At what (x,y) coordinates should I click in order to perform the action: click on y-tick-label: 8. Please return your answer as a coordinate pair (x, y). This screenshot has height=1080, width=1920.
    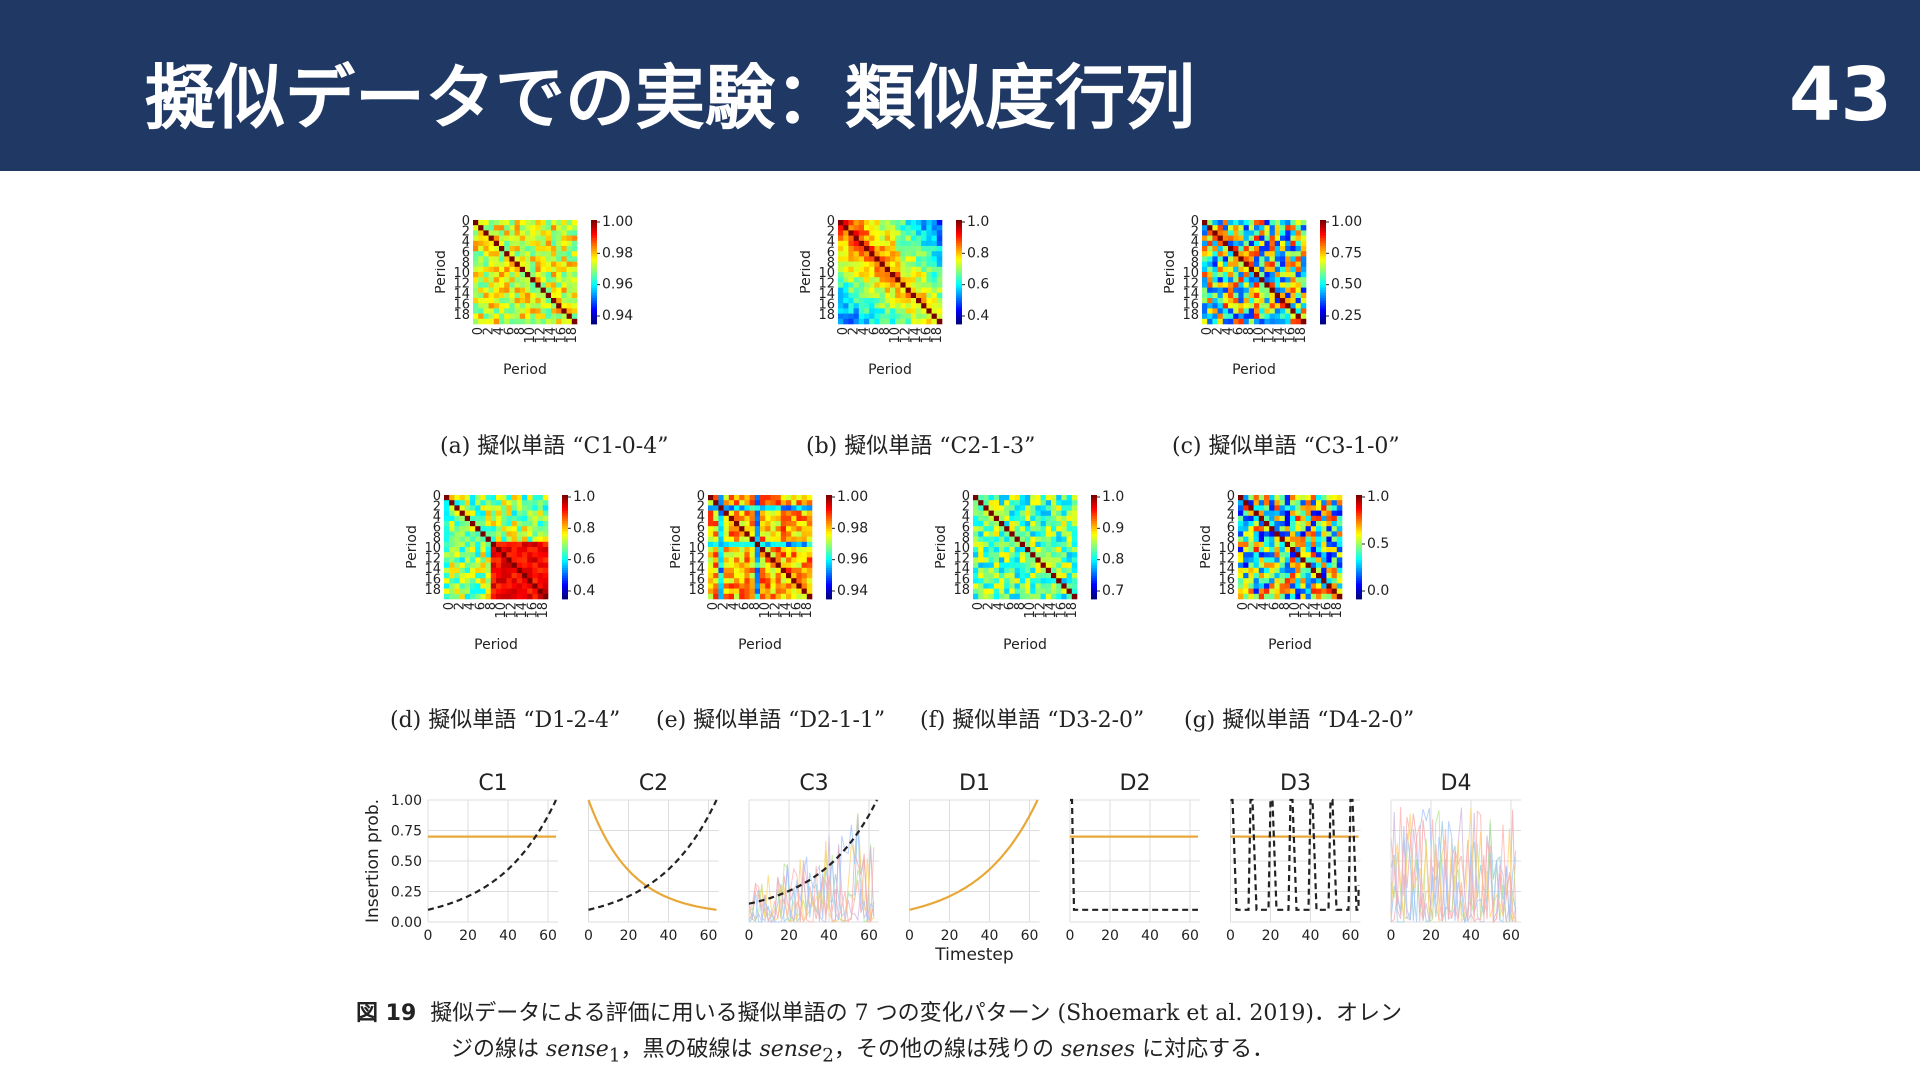
    Looking at the image, I should click on (831, 263).